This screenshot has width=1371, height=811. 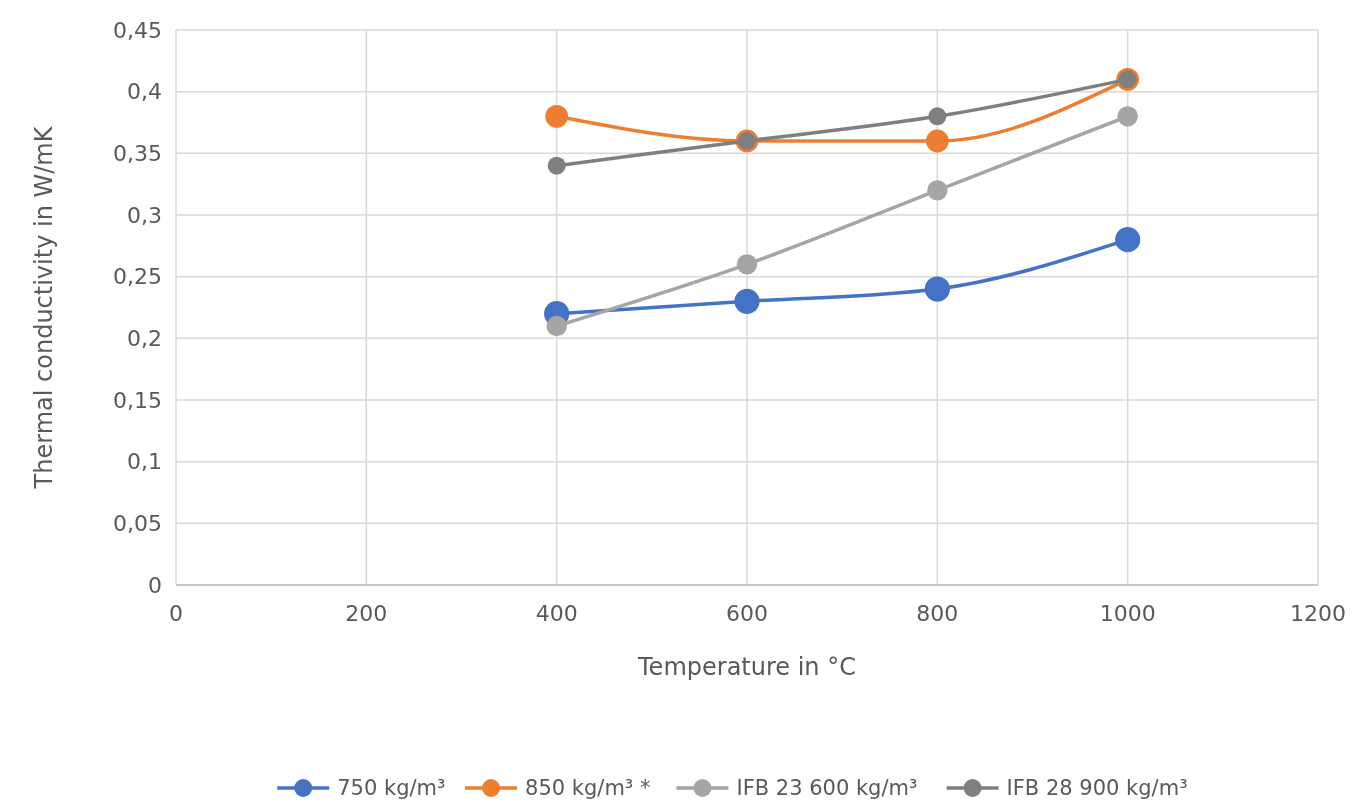 What do you see at coordinates (155, 585) in the screenshot?
I see `y-tick-label: 0` at bounding box center [155, 585].